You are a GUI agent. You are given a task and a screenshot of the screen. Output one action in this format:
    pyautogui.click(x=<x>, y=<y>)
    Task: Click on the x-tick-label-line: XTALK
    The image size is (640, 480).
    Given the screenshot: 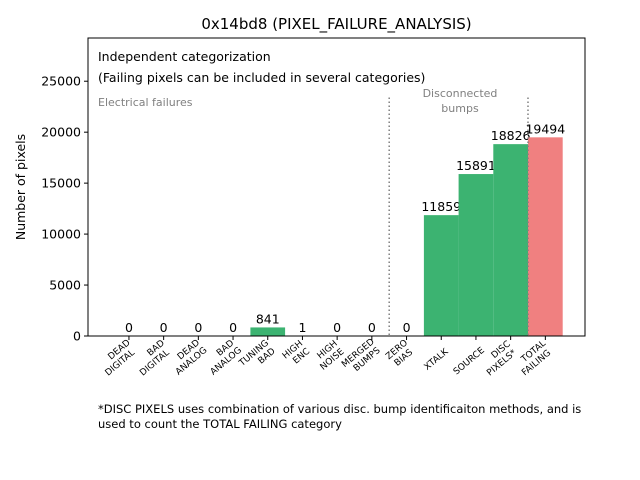 What is the action you would take?
    pyautogui.click(x=437, y=359)
    